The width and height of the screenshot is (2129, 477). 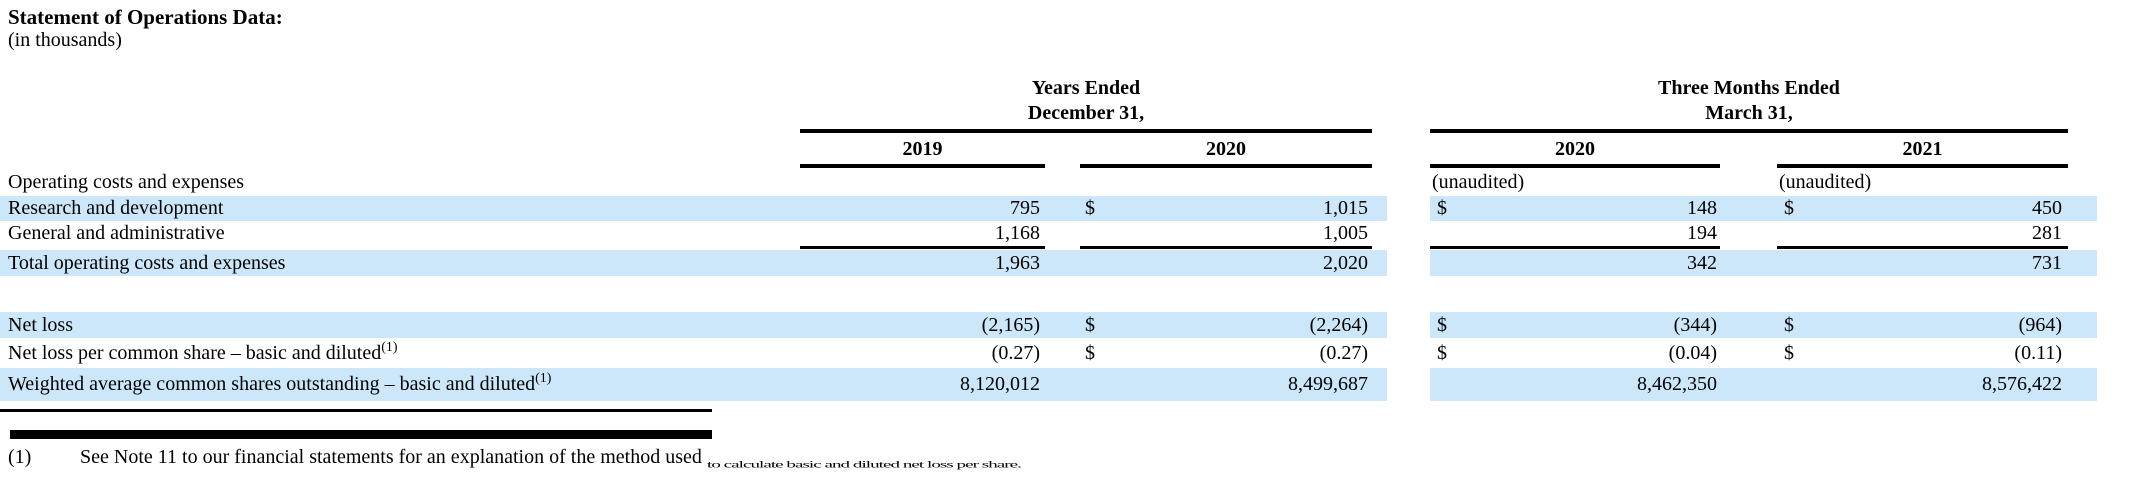 What do you see at coordinates (922, 149) in the screenshot?
I see `column-header-2019: 2019` at bounding box center [922, 149].